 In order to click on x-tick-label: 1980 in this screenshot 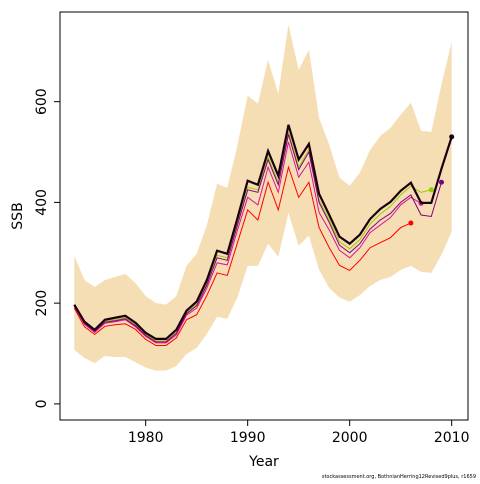, I will do `click(146, 438)`.